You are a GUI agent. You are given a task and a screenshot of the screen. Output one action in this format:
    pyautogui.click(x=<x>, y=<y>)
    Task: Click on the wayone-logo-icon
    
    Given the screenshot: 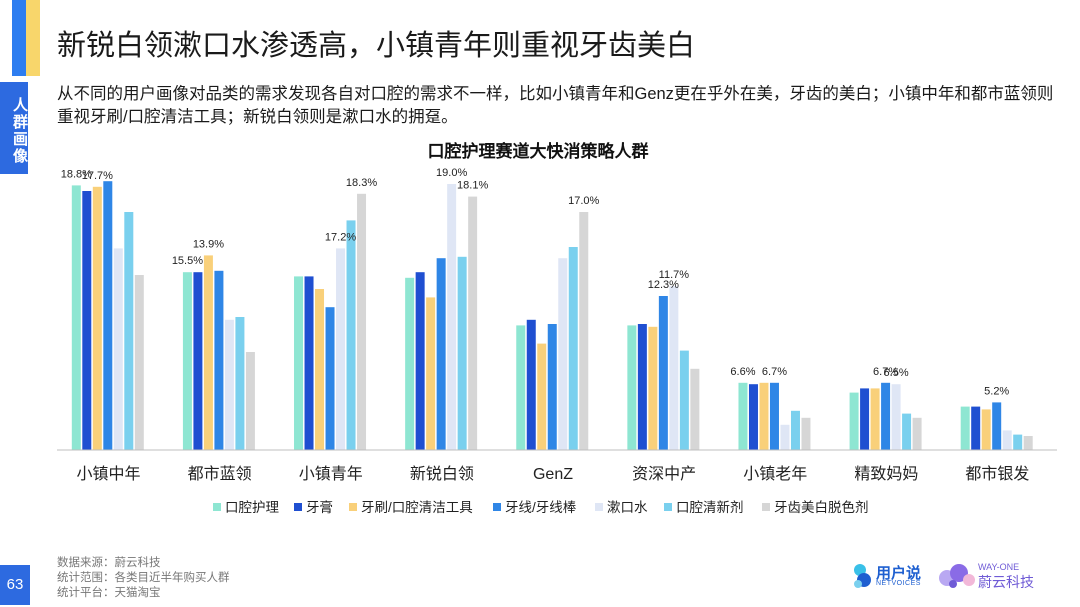 What is the action you would take?
    pyautogui.click(x=957, y=576)
    